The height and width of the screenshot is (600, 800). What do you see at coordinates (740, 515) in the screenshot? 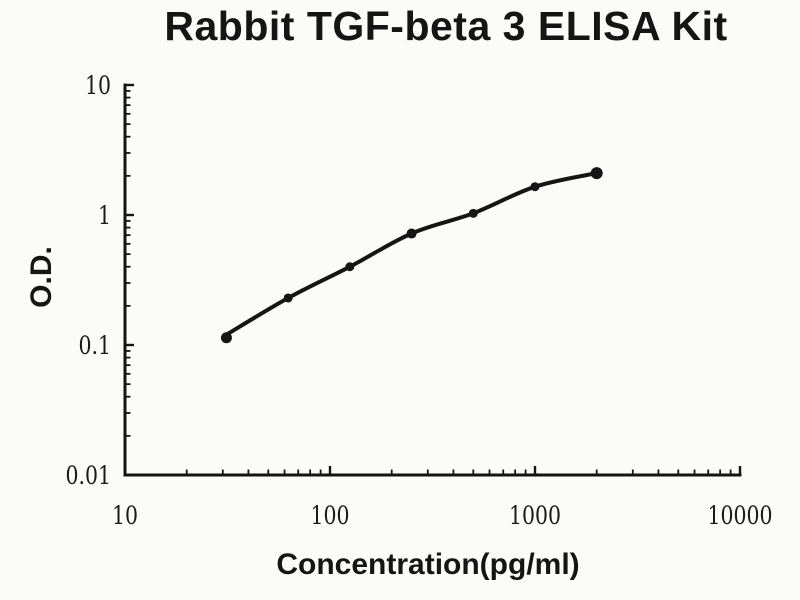
I see `x-tick-label: 10000` at bounding box center [740, 515].